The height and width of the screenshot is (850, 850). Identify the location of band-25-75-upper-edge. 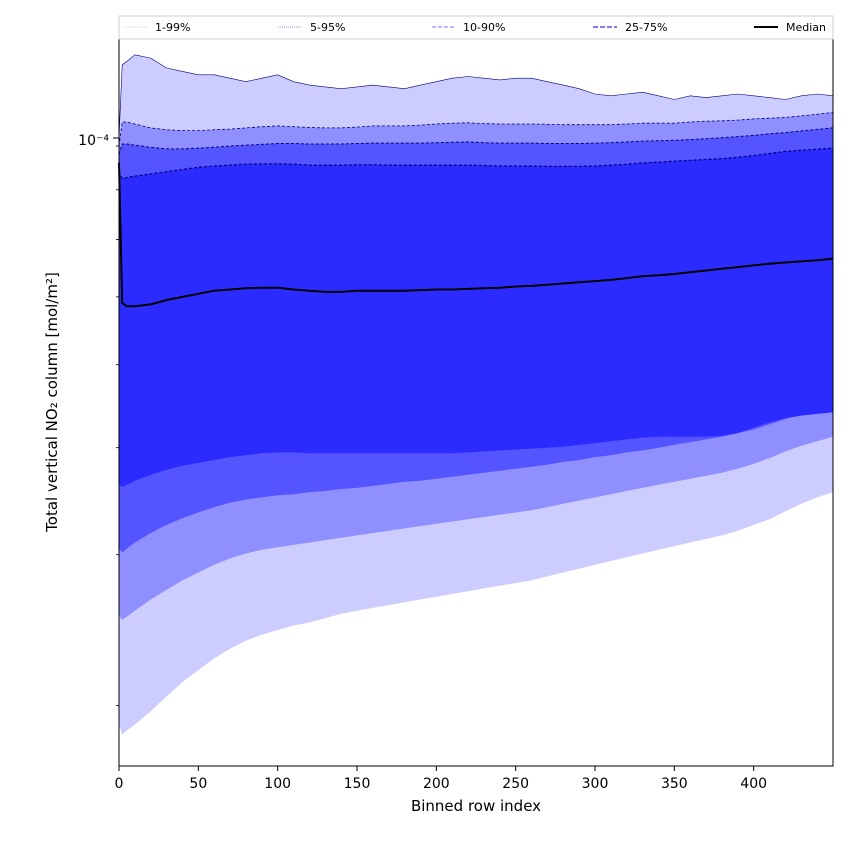
(476, 163).